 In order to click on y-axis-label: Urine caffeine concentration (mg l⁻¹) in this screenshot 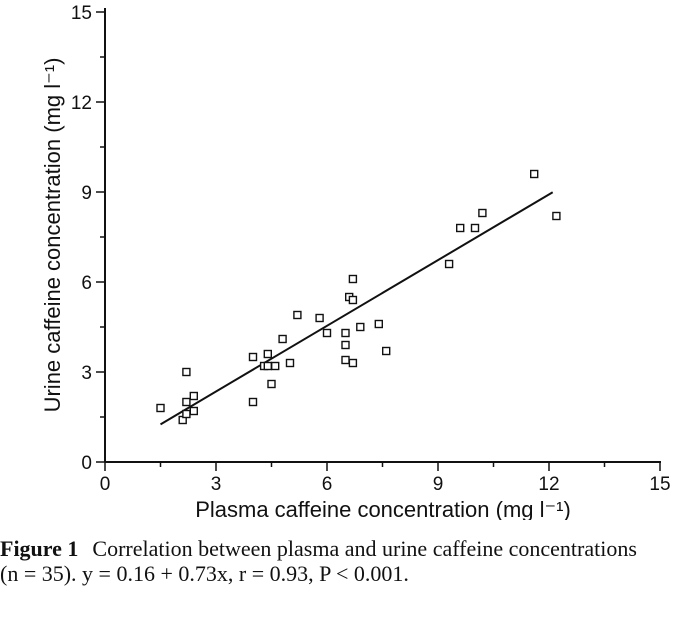, I will do `click(52, 235)`.